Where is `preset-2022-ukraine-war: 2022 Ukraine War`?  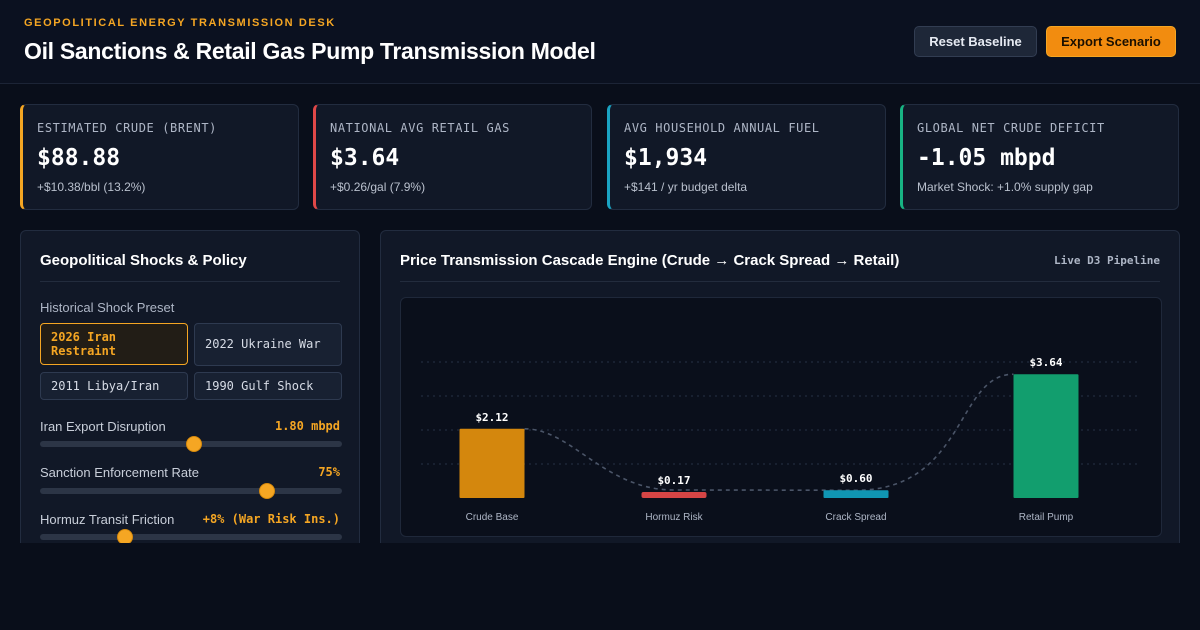
preset-2022-ukraine-war: 2022 Ukraine War is located at coordinates (268, 344).